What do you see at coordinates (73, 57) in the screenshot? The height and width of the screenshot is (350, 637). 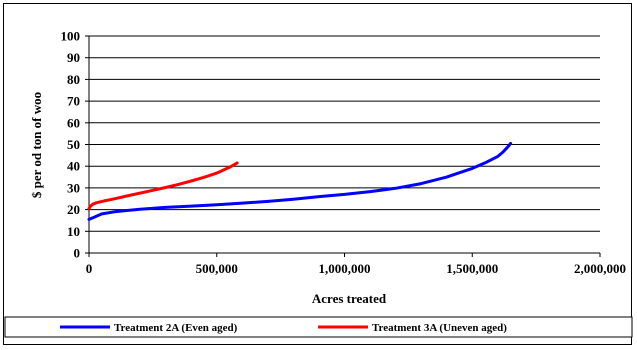 I see `y-tick-label: 90` at bounding box center [73, 57].